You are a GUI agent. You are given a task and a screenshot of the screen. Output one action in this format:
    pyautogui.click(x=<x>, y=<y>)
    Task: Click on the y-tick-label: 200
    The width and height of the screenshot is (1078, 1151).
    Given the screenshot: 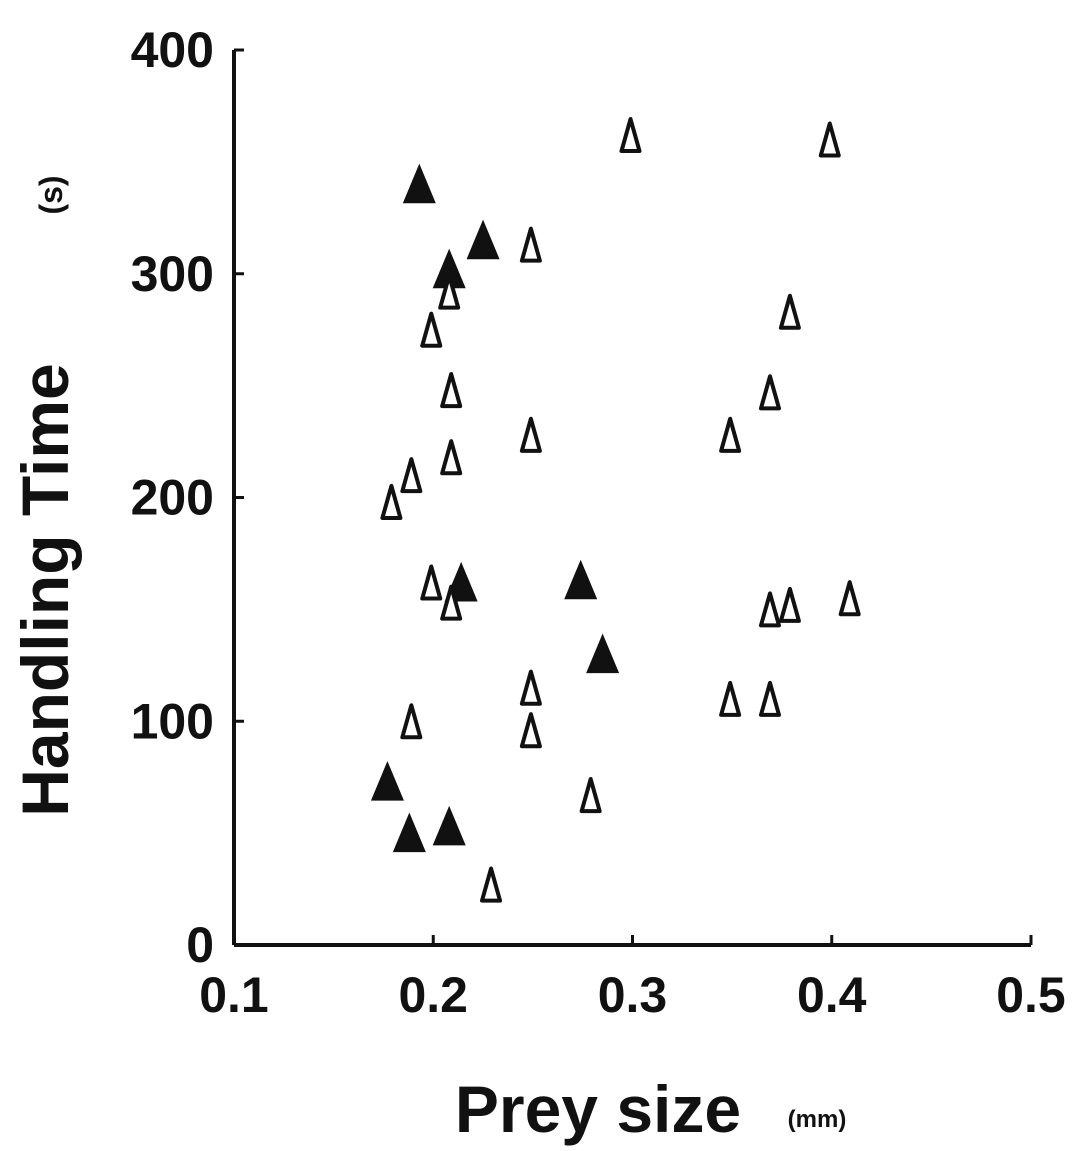 What is the action you would take?
    pyautogui.click(x=172, y=498)
    